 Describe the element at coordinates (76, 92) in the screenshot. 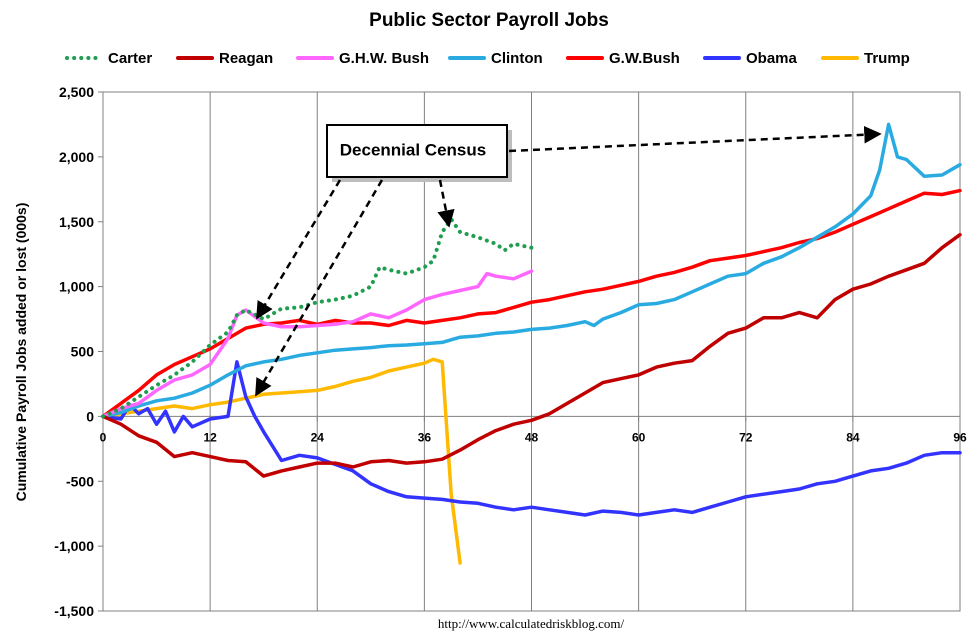

I see `y-tick-label: 2,500` at that location.